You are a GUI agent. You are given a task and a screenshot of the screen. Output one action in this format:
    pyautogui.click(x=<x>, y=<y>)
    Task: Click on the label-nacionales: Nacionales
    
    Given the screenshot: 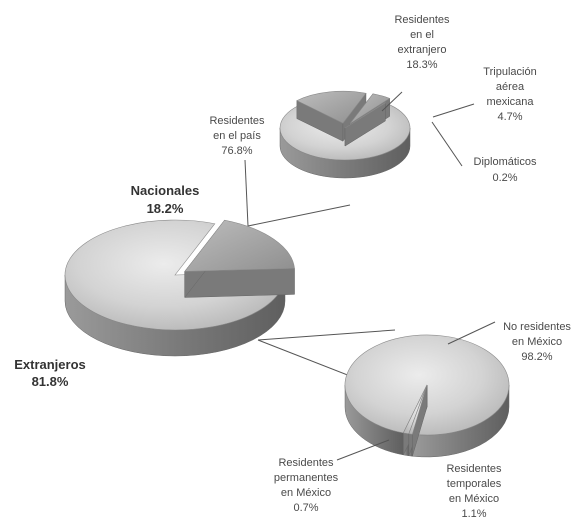 What is the action you would take?
    pyautogui.click(x=165, y=190)
    